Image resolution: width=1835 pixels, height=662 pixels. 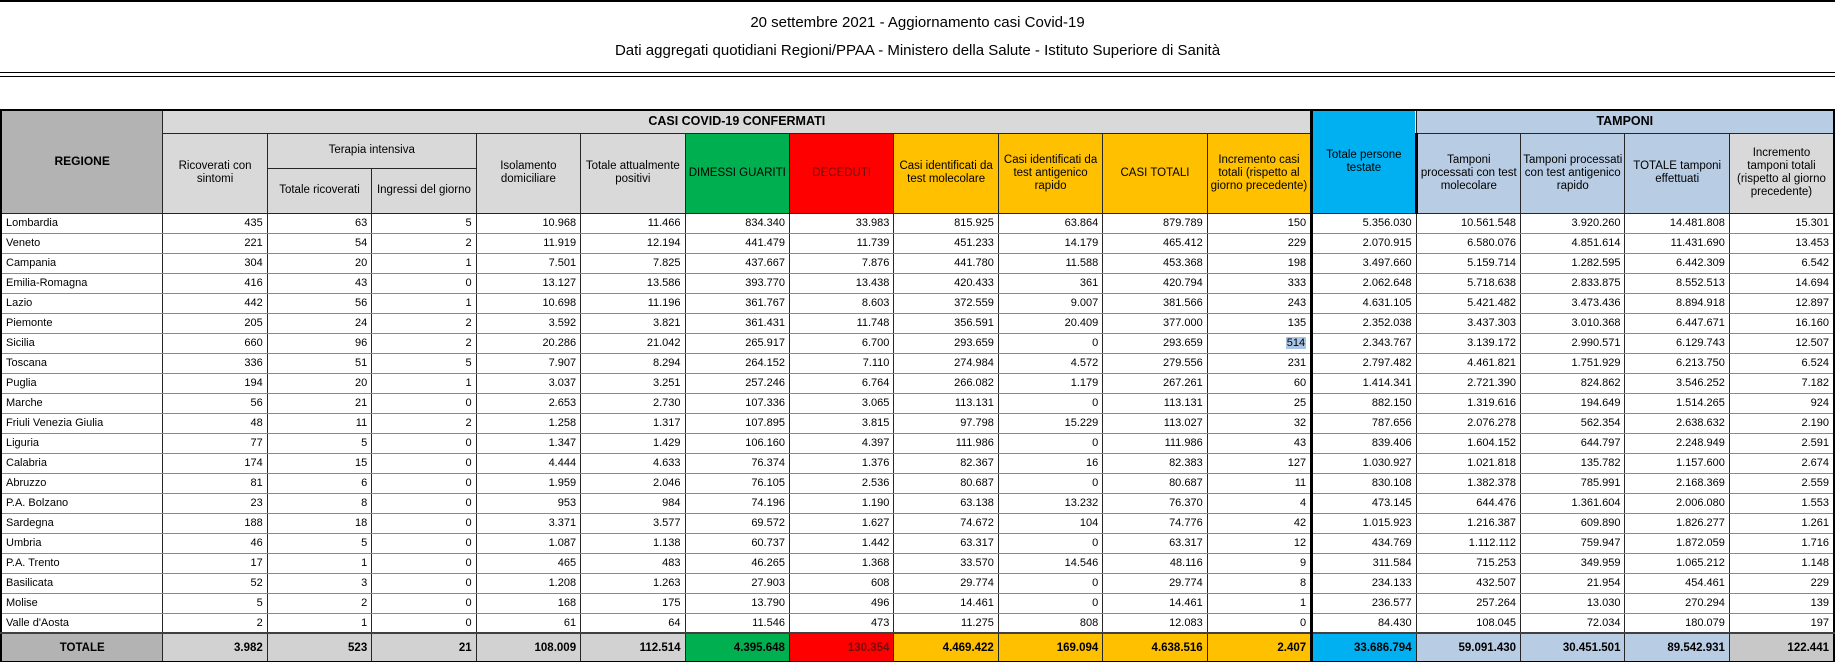 What do you see at coordinates (1573, 443) in the screenshot?
I see `value-cell: 644.797` at bounding box center [1573, 443].